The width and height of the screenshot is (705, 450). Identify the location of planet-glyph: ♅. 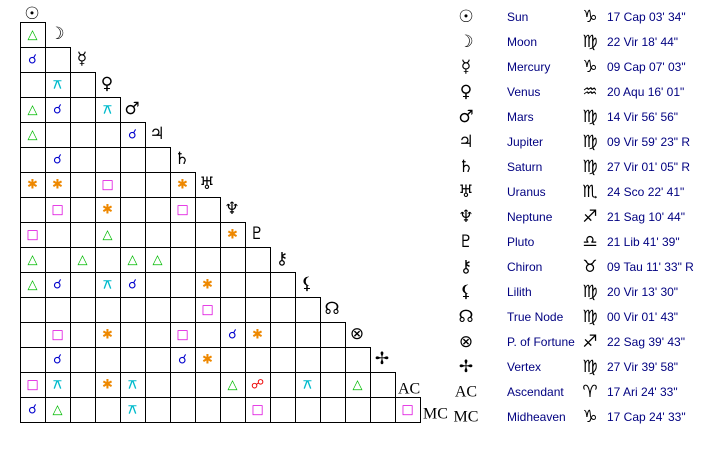
(465, 192).